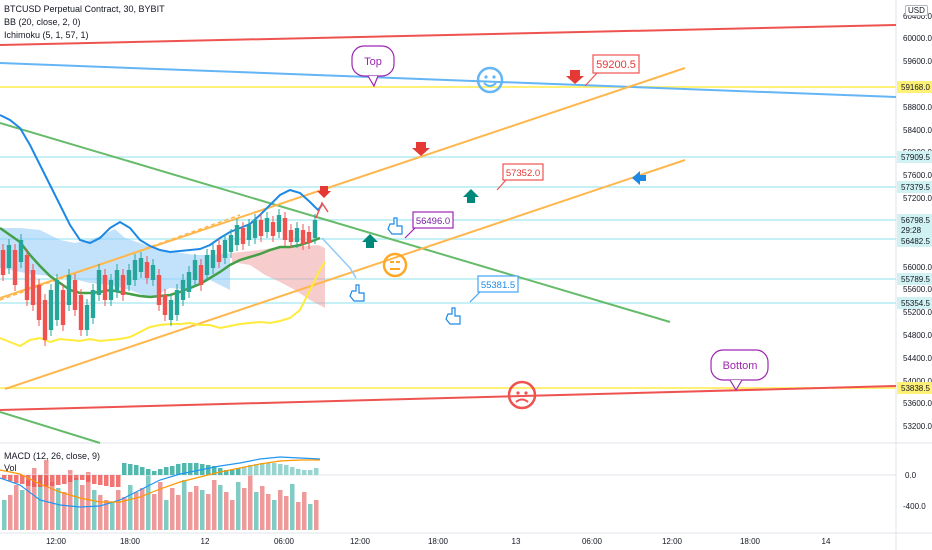 This screenshot has height=550, width=932. Describe the element at coordinates (10, 468) in the screenshot. I see `legend-vol: Vol` at that location.